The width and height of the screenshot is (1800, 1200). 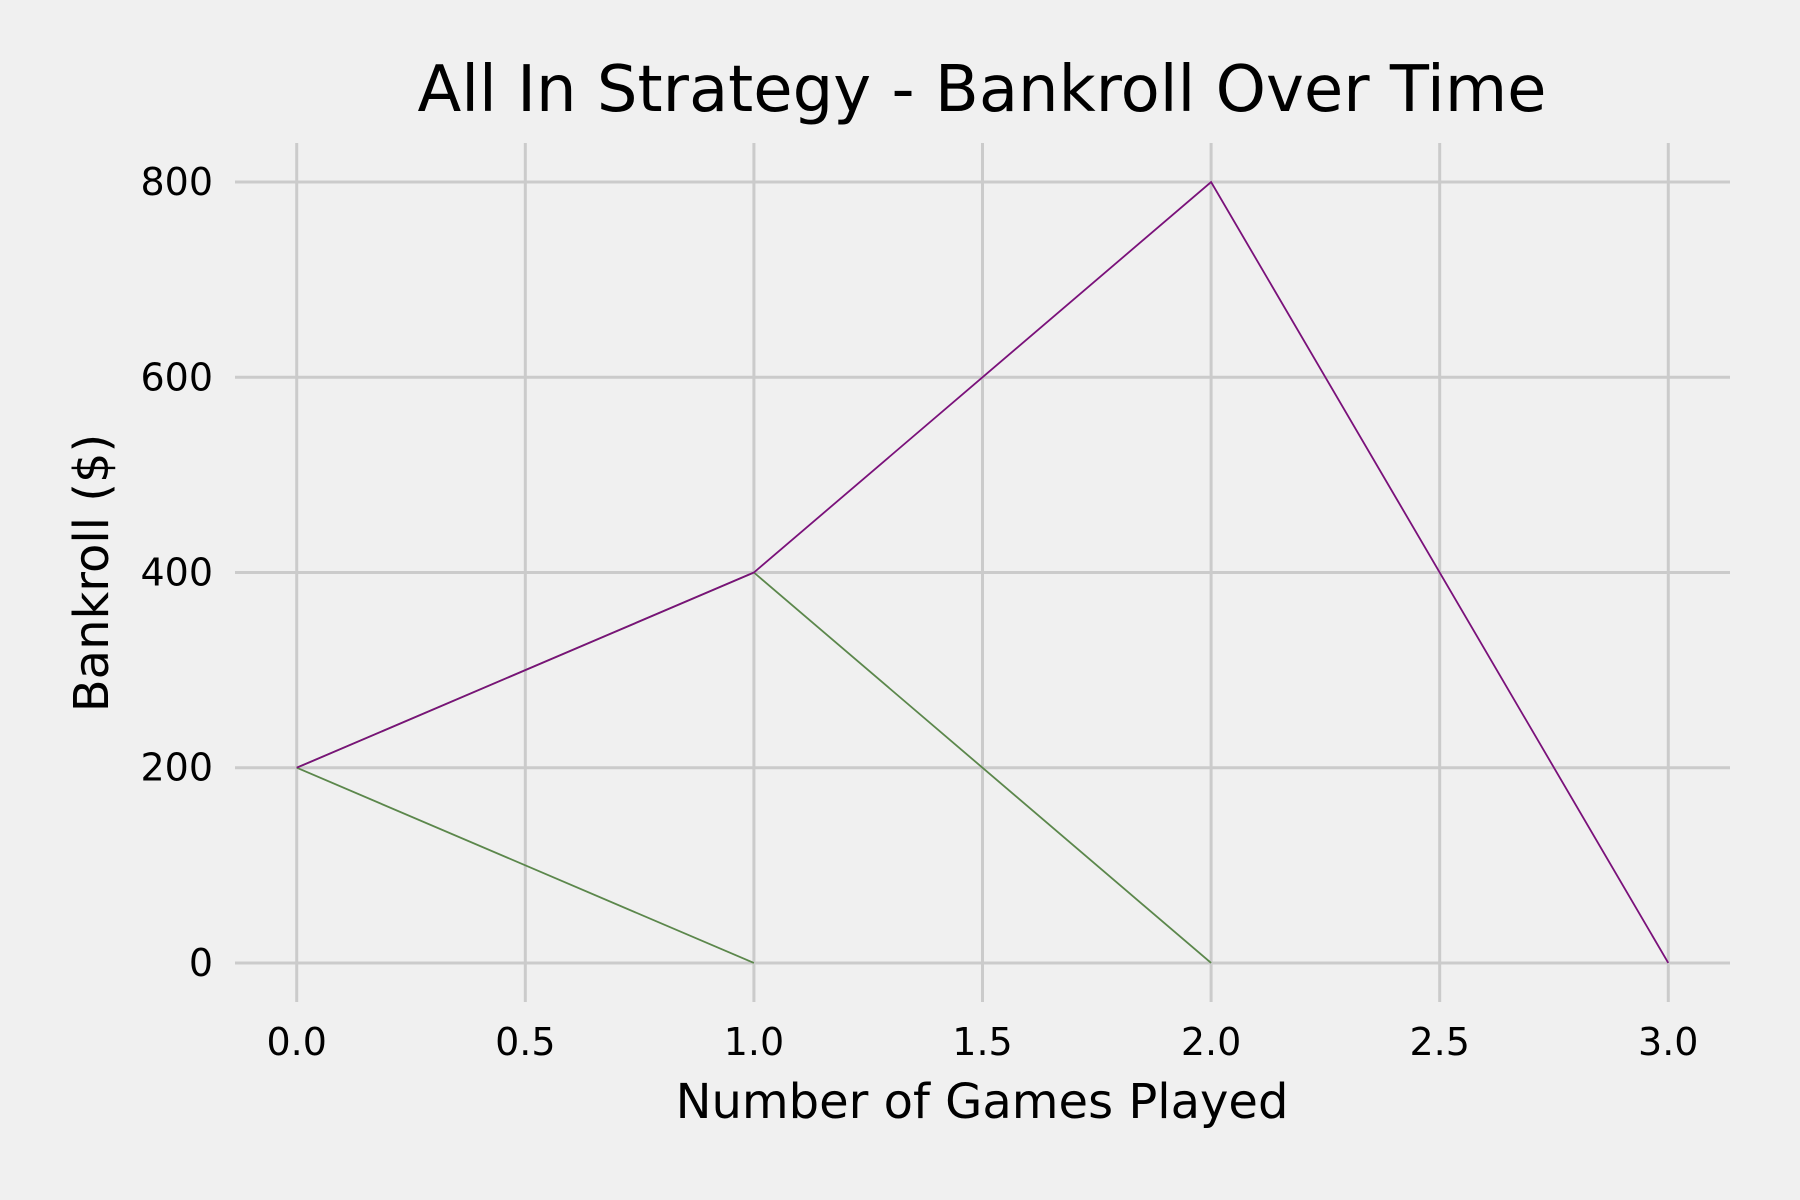 I want to click on x-tick-label: 0.0, so click(x=297, y=1042).